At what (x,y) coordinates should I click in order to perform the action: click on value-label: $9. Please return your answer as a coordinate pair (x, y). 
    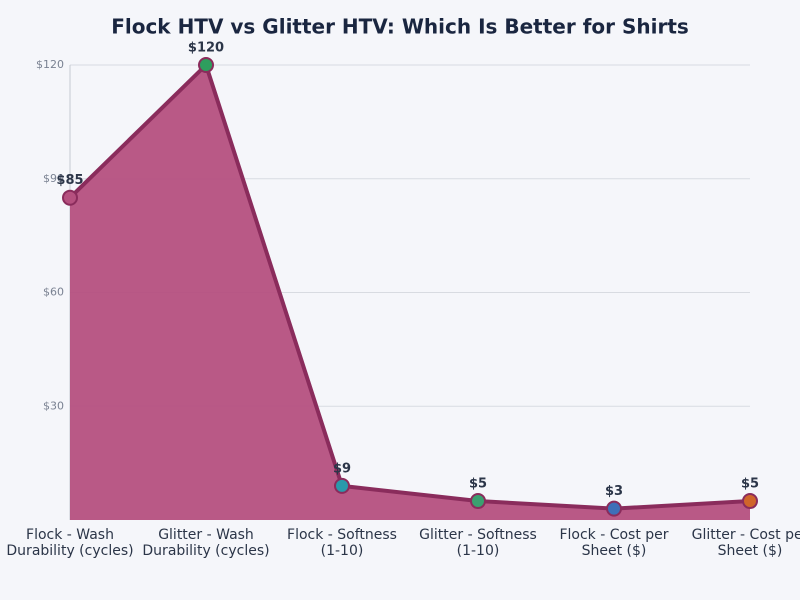
    Looking at the image, I should click on (342, 468).